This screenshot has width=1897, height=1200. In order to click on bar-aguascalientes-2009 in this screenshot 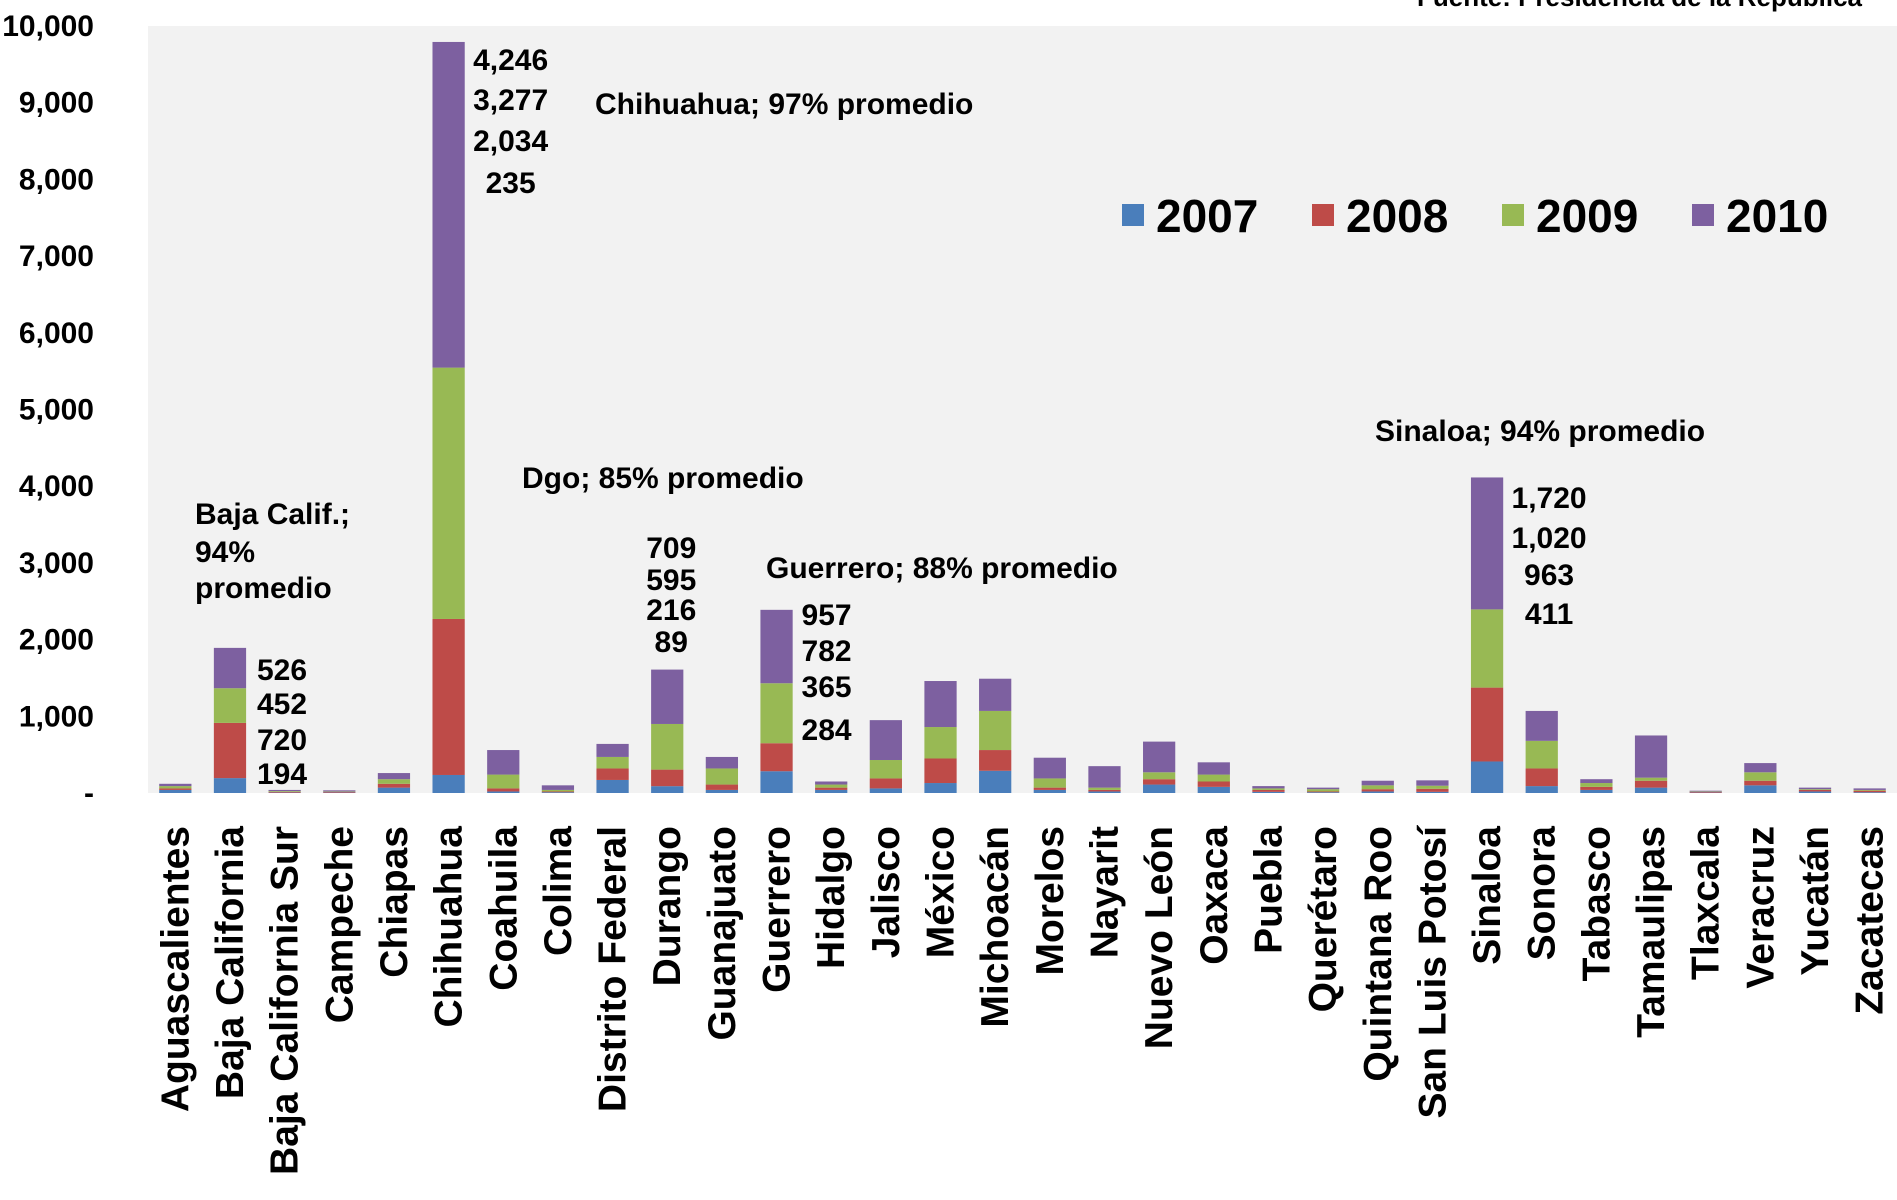, I will do `click(175, 787)`.